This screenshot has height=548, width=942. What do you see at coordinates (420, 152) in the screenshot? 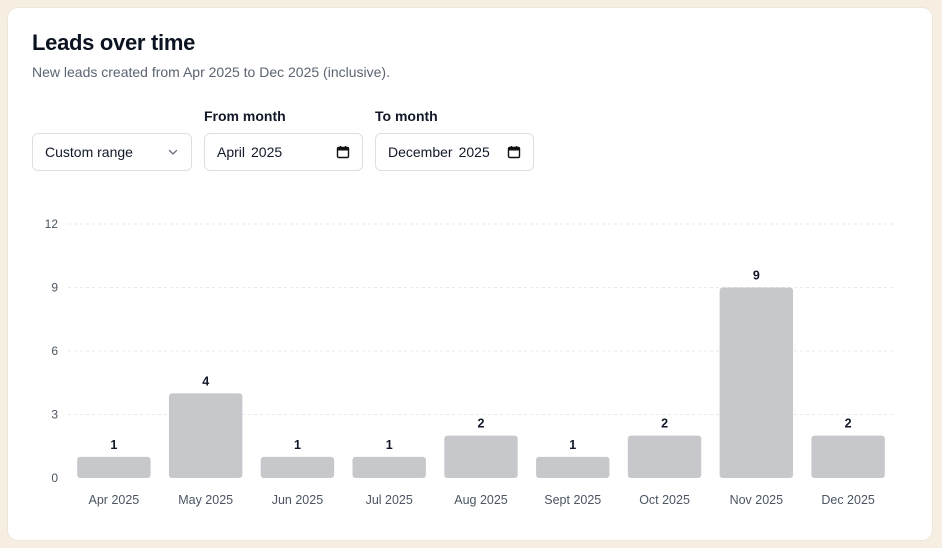
I see `to-month-value: December` at bounding box center [420, 152].